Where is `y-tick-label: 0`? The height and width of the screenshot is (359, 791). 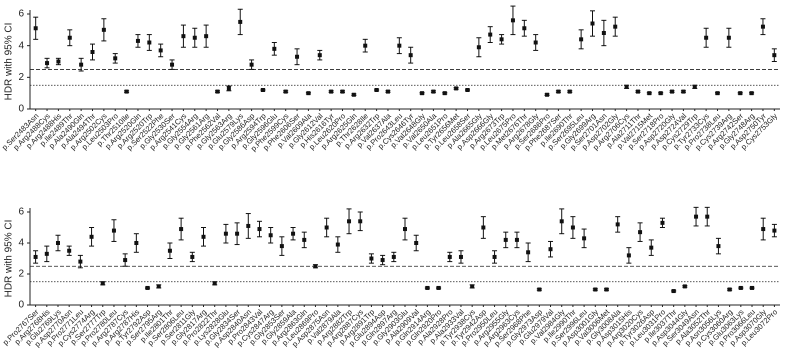 y-tick-label: 0 is located at coordinates (21, 305).